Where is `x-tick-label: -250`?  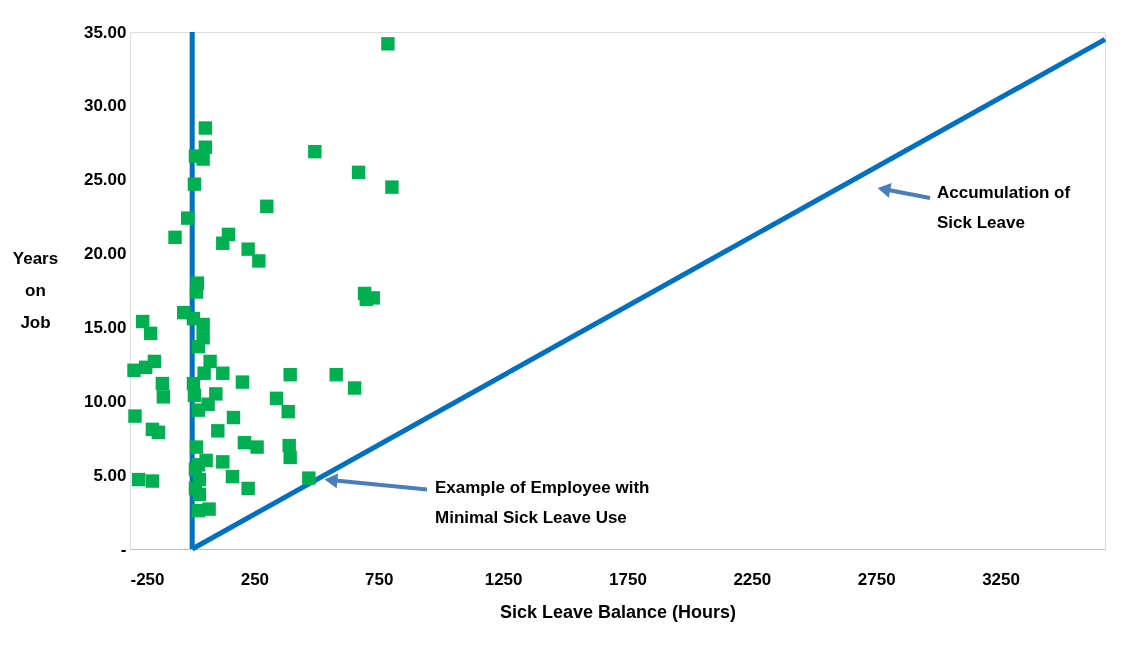 x-tick-label: -250 is located at coordinates (147, 579).